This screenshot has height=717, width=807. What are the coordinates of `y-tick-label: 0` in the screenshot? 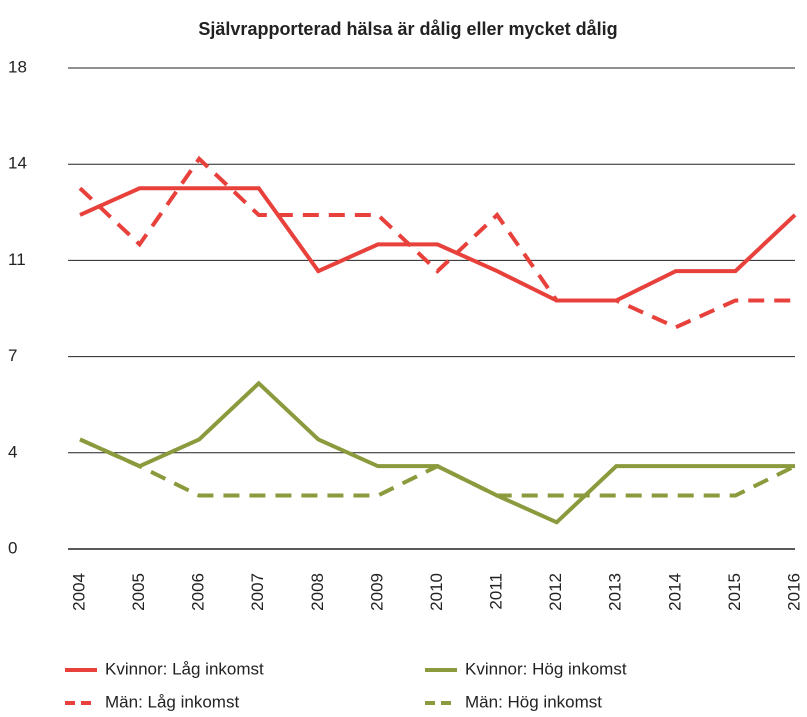 It's located at (12, 547).